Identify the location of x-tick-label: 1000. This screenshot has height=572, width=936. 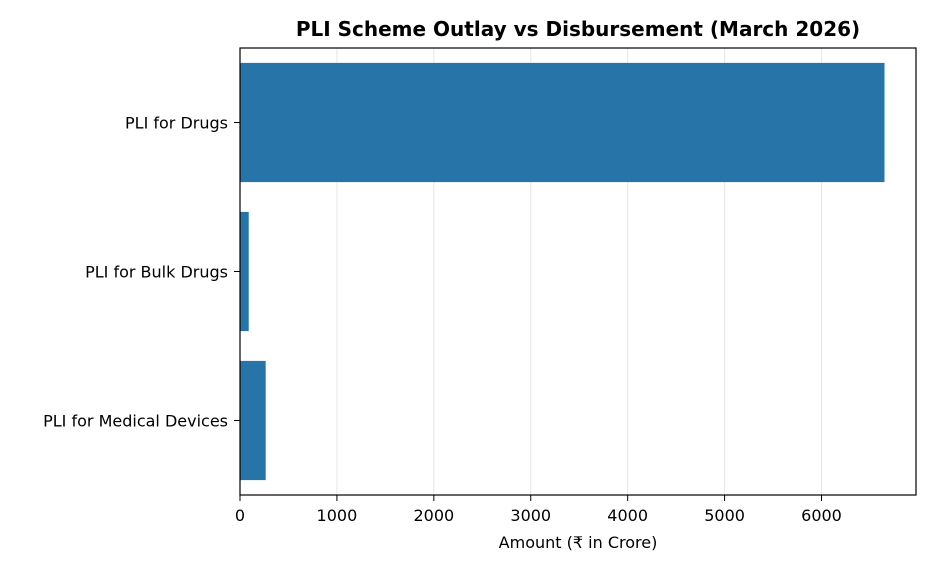
(337, 515).